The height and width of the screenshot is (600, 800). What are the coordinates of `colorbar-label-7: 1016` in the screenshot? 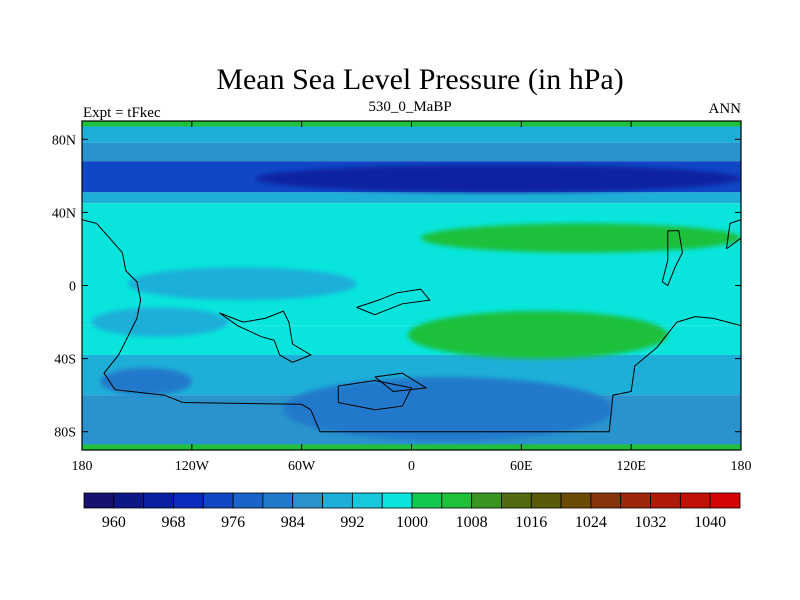 It's located at (531, 522).